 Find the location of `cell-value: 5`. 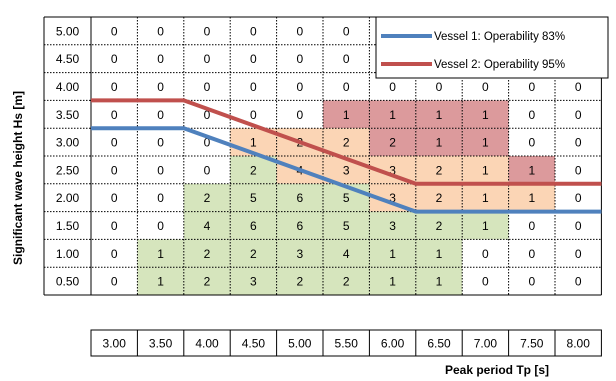

cell-value: 5 is located at coordinates (253, 198).